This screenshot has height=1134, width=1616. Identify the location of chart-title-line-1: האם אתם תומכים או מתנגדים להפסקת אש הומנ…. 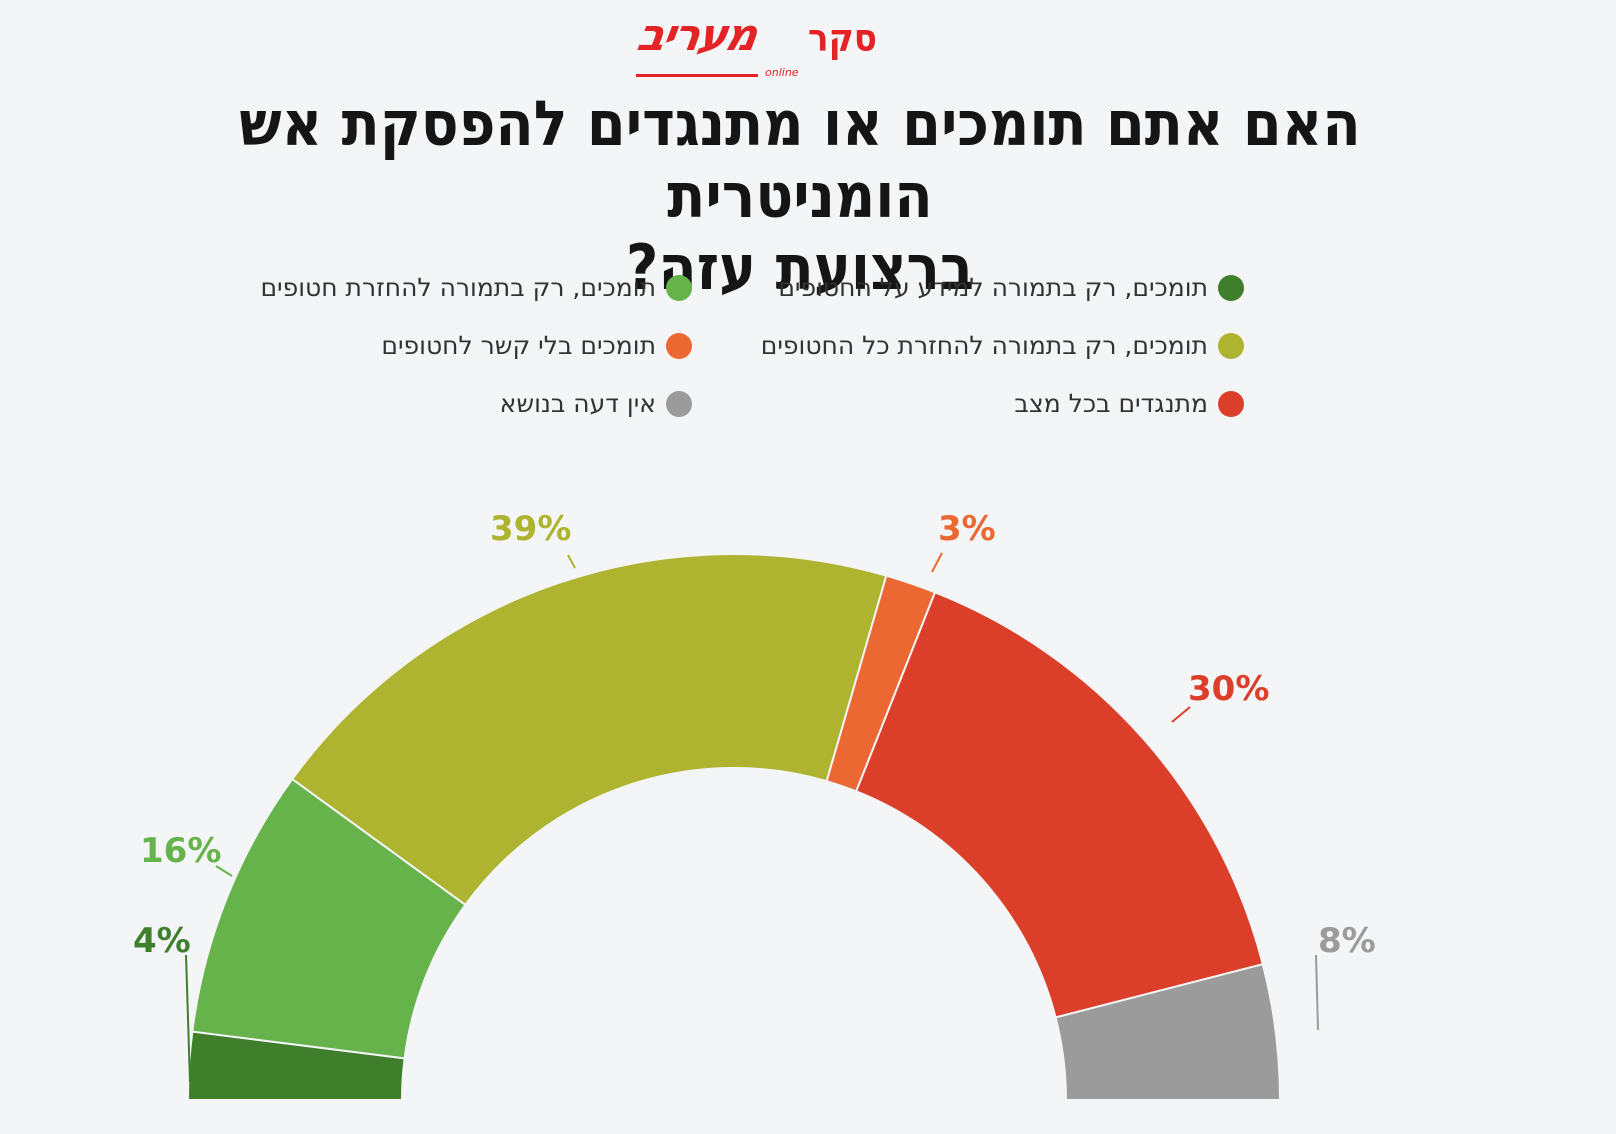
(800, 159).